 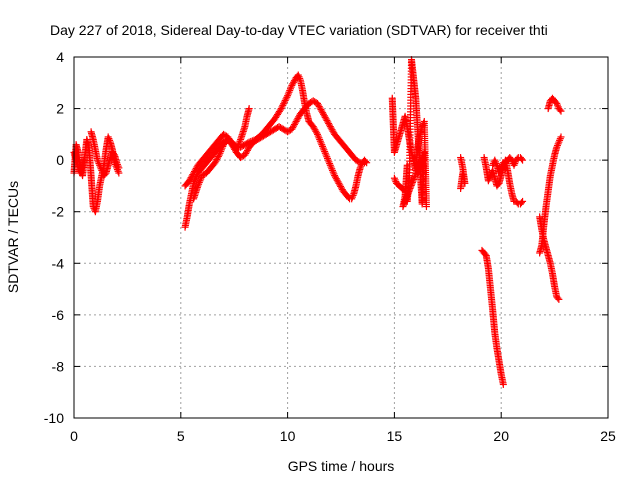 What do you see at coordinates (288, 436) in the screenshot?
I see `x-tick-label: 10` at bounding box center [288, 436].